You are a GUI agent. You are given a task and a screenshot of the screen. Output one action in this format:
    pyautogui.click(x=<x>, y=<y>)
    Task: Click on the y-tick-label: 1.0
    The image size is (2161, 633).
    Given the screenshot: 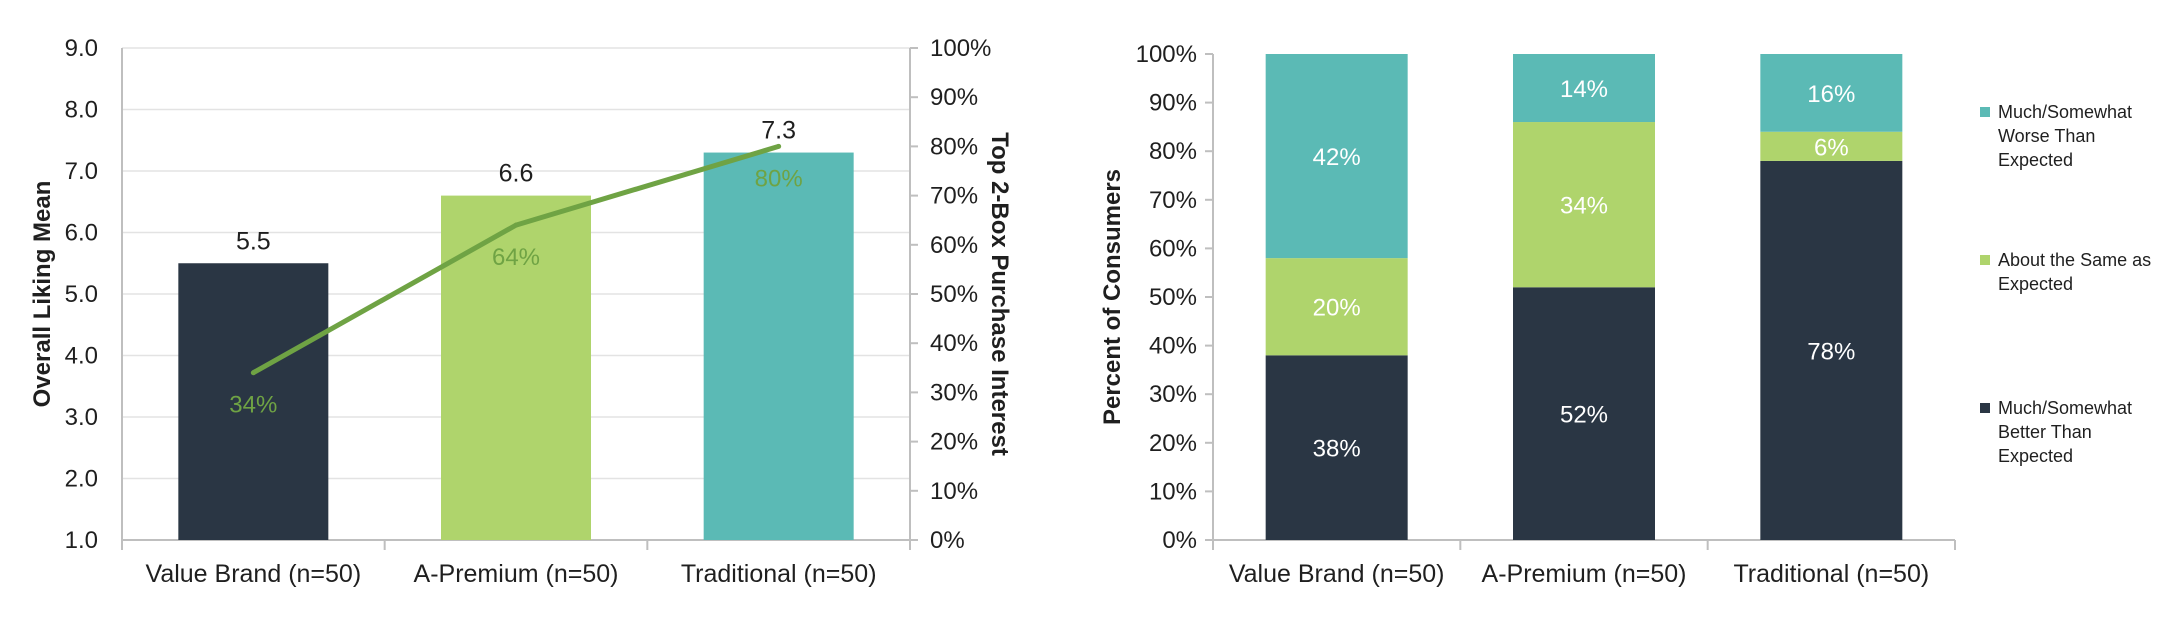 What is the action you would take?
    pyautogui.click(x=81, y=540)
    